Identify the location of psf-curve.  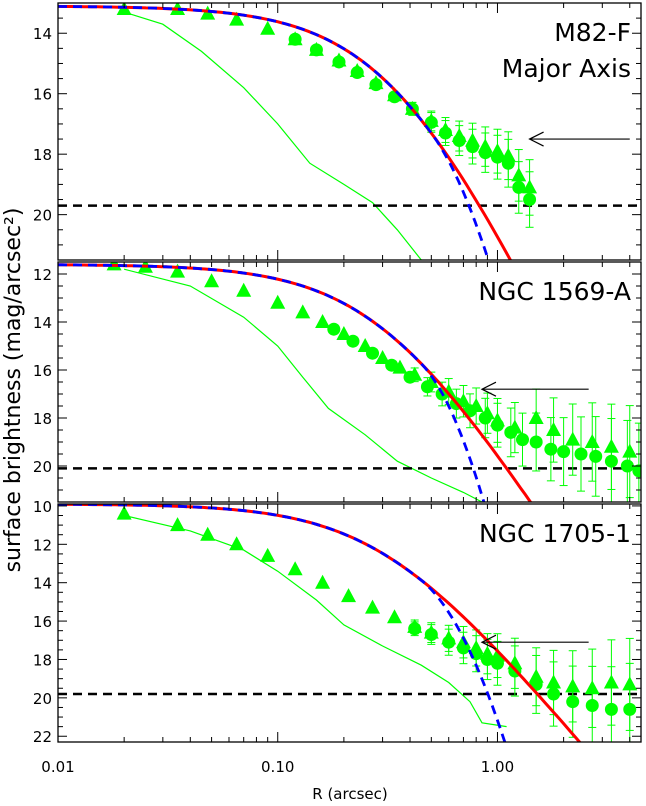
(272, 135).